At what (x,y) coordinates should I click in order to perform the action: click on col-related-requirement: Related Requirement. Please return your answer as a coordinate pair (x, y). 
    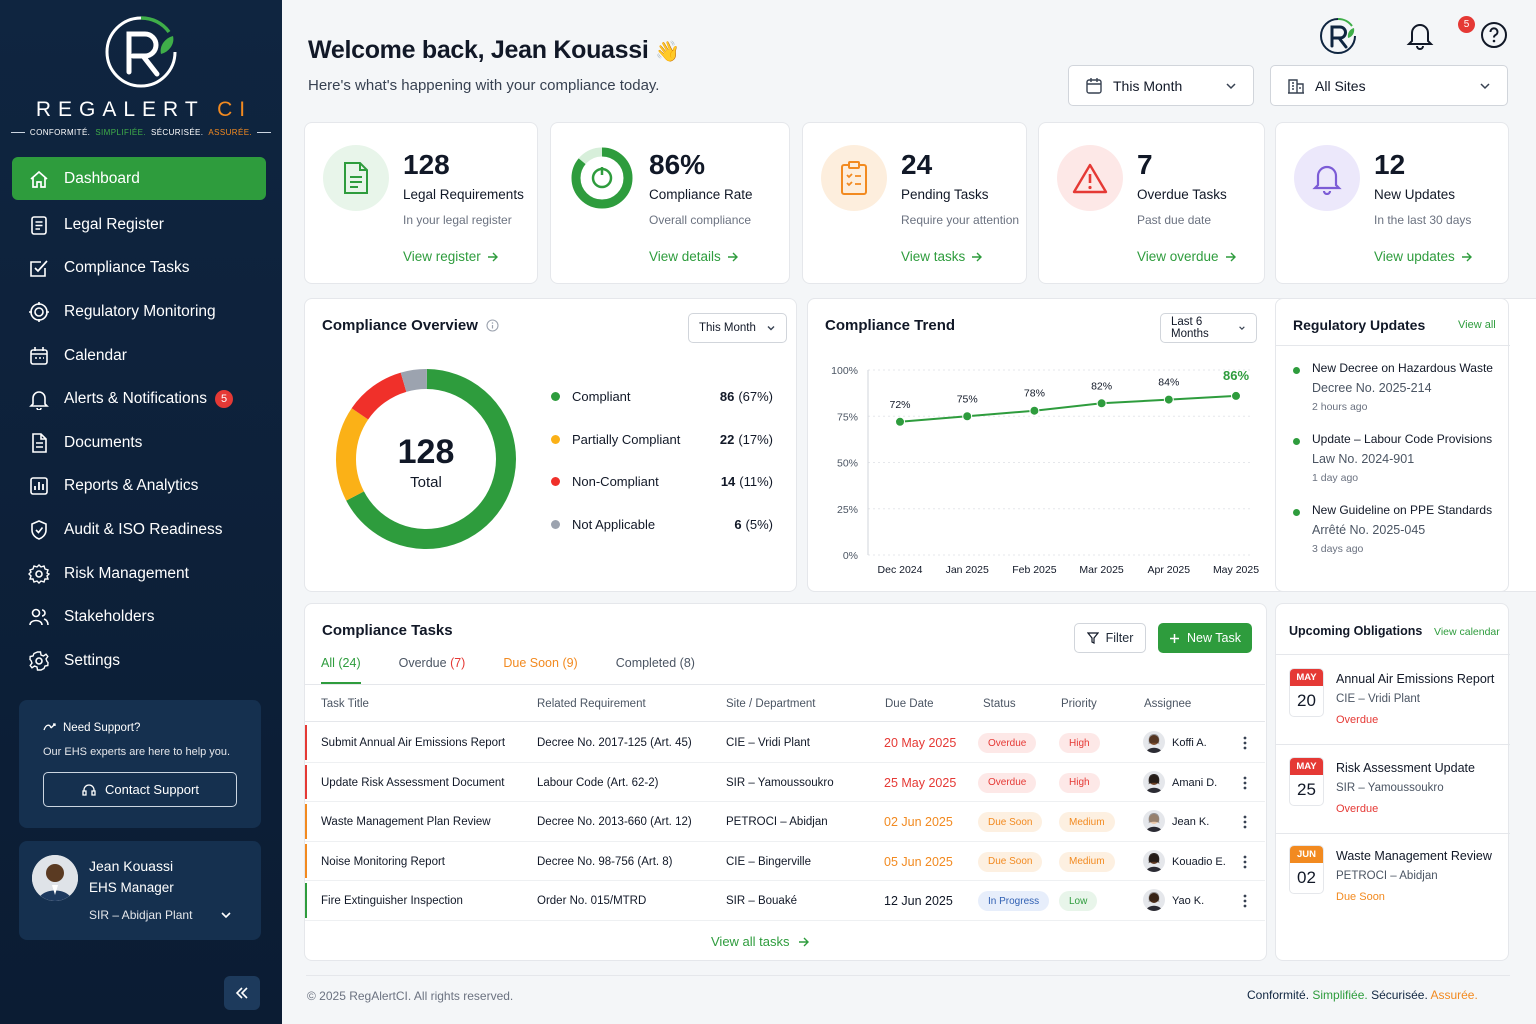
    Looking at the image, I should click on (591, 704).